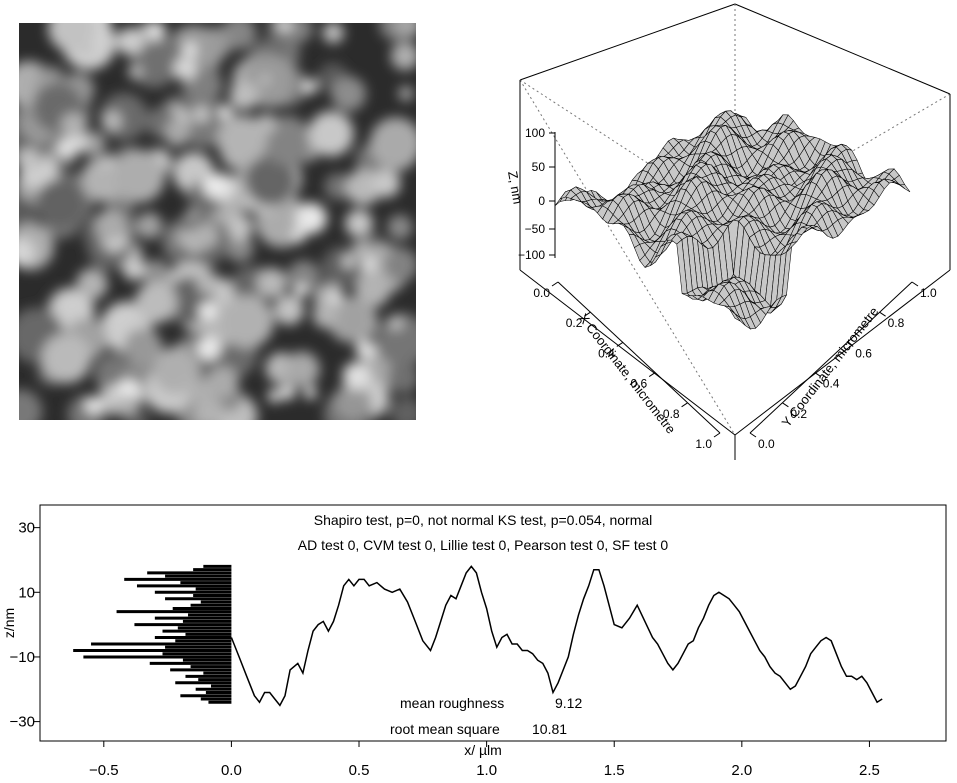 This screenshot has height=783, width=957. What do you see at coordinates (732, 220) in the screenshot?
I see `surface-mesh` at bounding box center [732, 220].